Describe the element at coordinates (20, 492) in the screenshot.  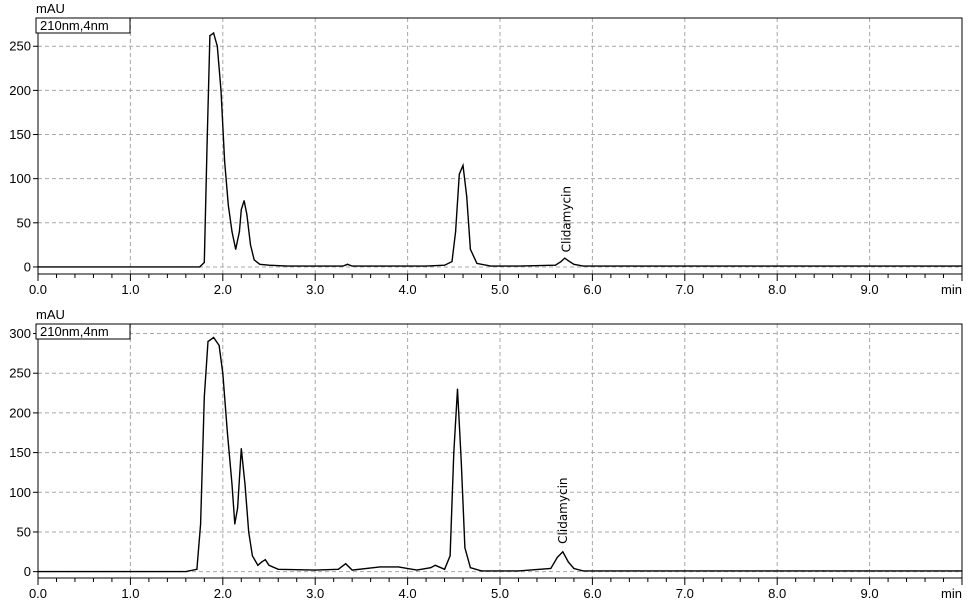
I see `y-tick-label: 100` at that location.